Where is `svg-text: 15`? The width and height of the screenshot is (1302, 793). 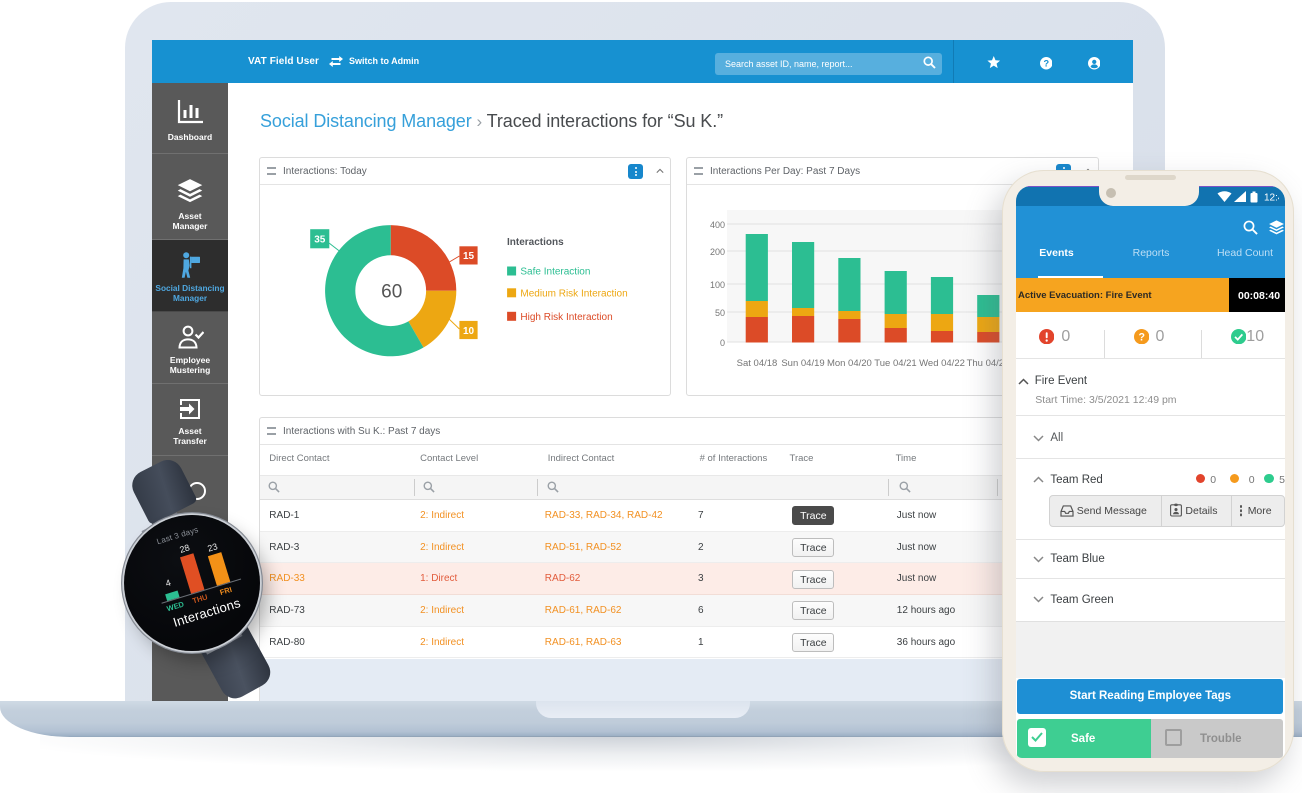 svg-text: 15 is located at coordinates (469, 256).